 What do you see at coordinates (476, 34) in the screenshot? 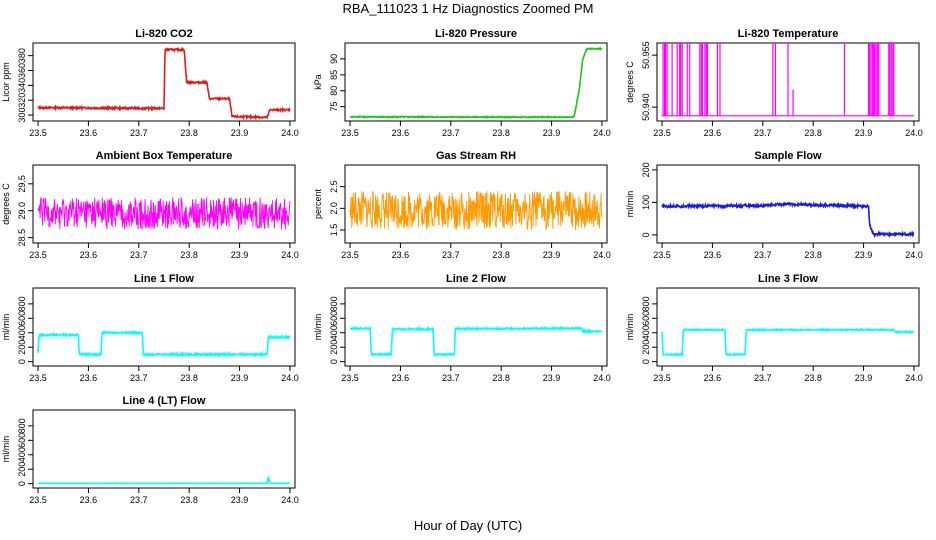
I see `panel-title: Li-820 Pressure` at bounding box center [476, 34].